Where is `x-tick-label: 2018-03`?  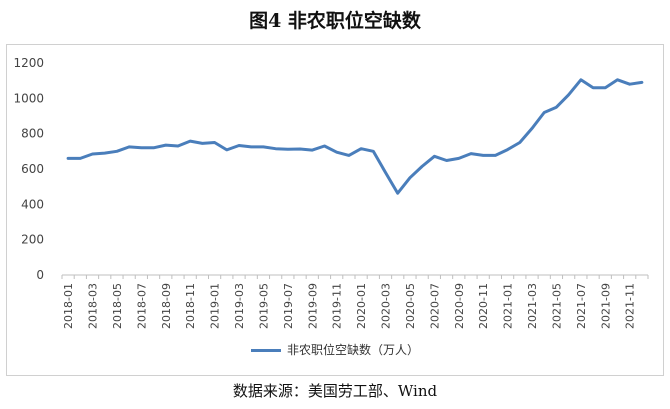
x-tick-label: 2018-03 is located at coordinates (93, 306).